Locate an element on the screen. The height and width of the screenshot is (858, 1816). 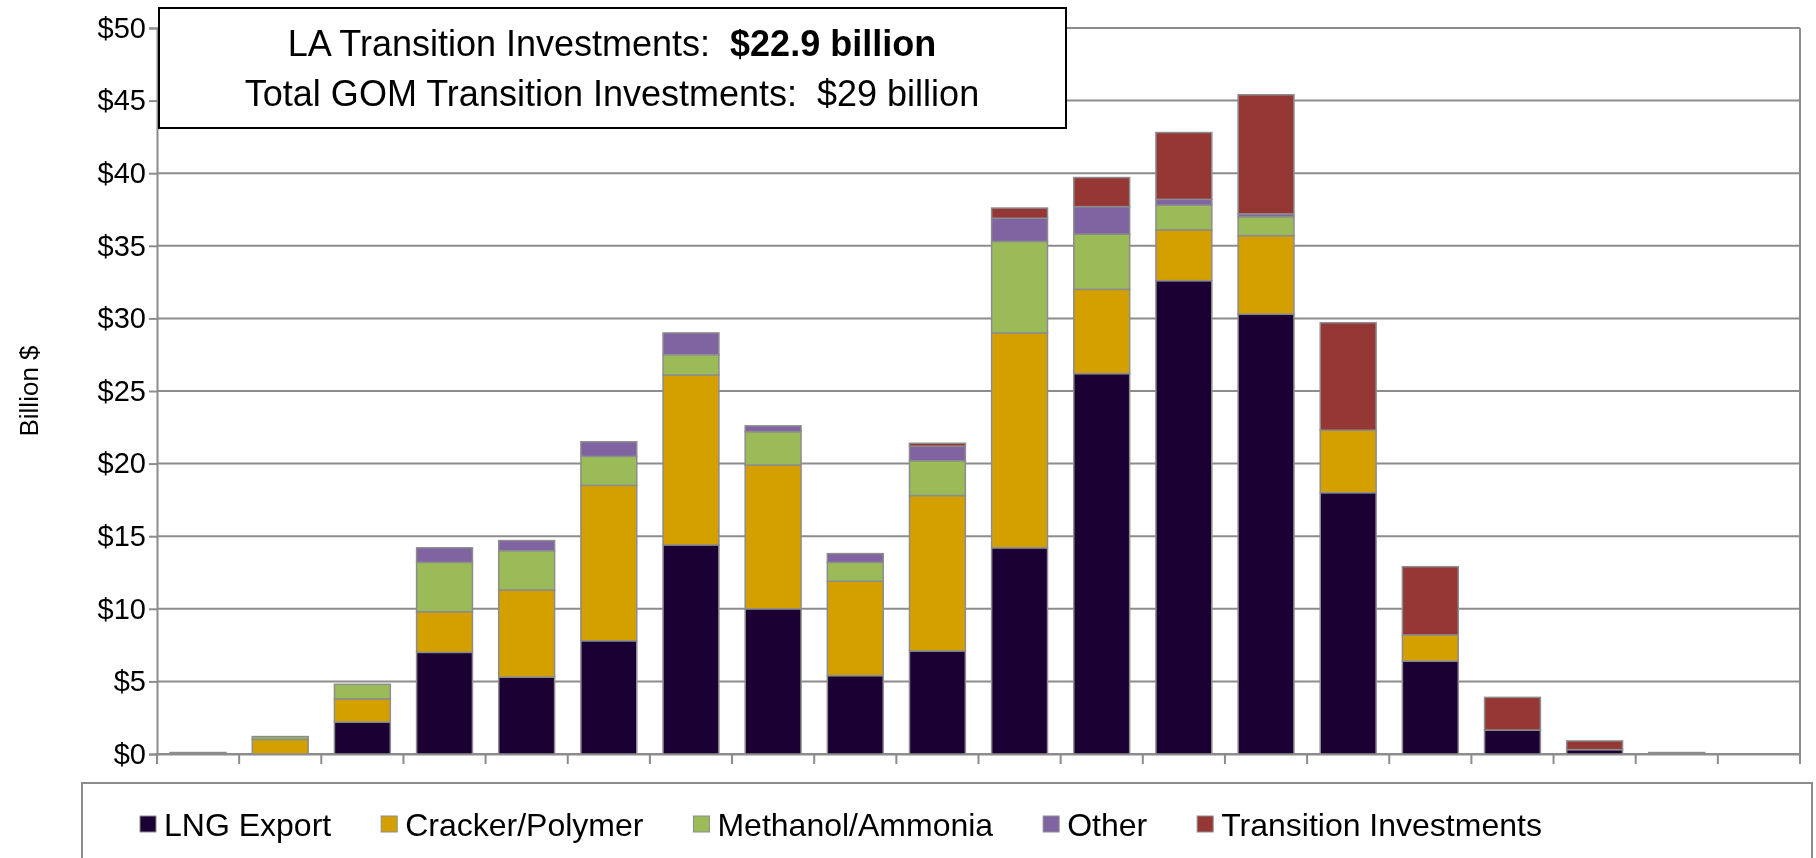
annotation: LA Transition Investments: $22.9 billion is located at coordinates (612, 43).